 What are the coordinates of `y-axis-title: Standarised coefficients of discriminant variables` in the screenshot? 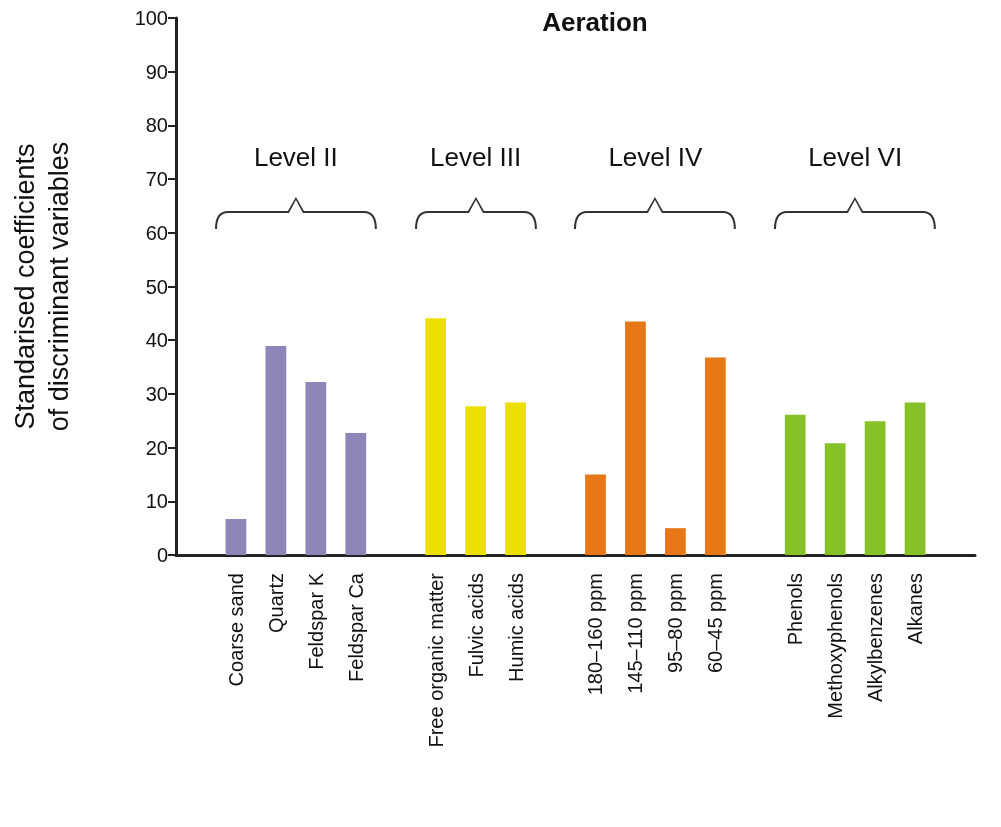 It's located at (42, 286).